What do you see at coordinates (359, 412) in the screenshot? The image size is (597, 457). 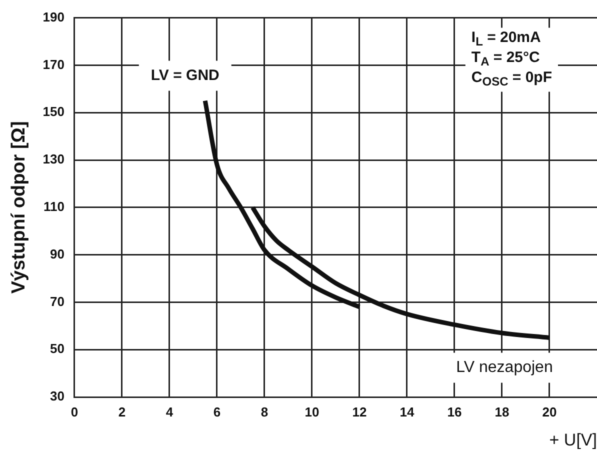 I see `x-tick-label: 12` at bounding box center [359, 412].